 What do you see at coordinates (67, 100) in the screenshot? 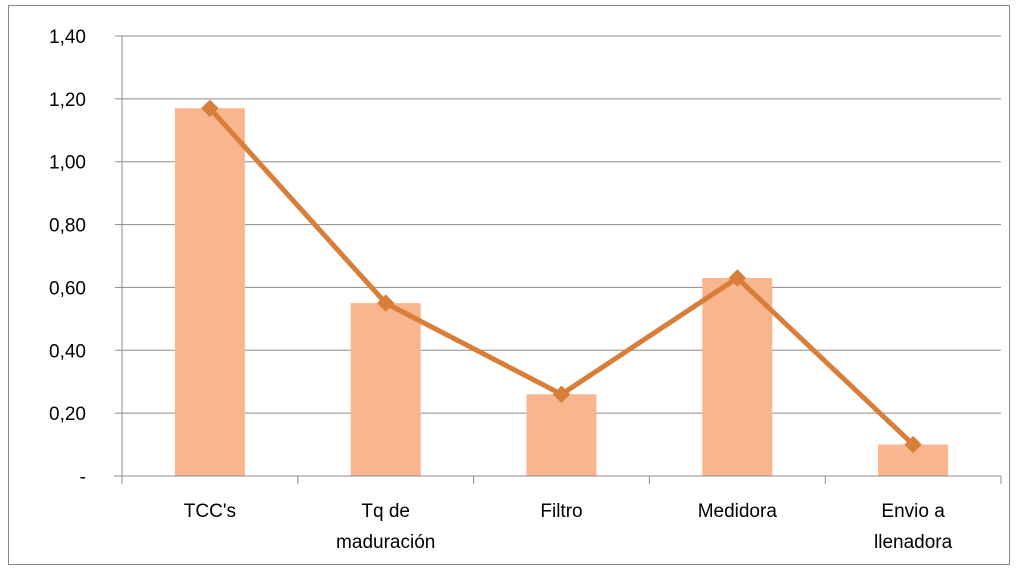
I see `y-tick-label: 1,20` at bounding box center [67, 100].